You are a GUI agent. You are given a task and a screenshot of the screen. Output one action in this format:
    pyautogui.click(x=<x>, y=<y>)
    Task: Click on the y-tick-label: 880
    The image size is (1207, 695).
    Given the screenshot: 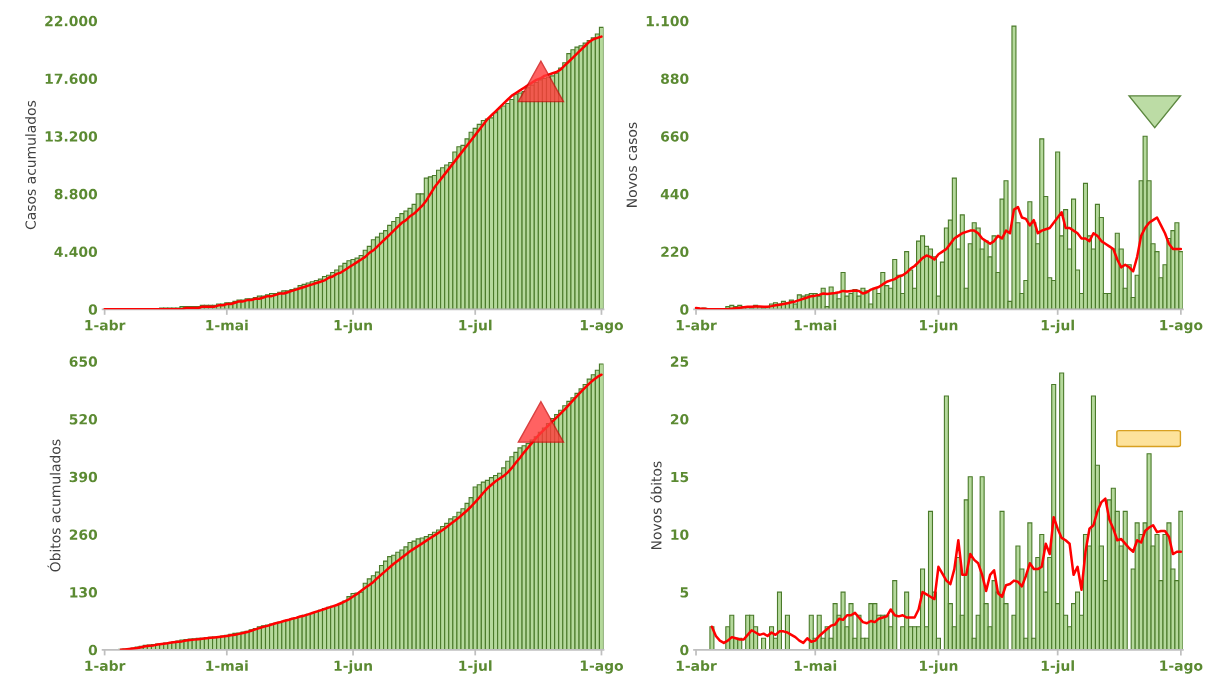 What is the action you would take?
    pyautogui.click(x=675, y=79)
    